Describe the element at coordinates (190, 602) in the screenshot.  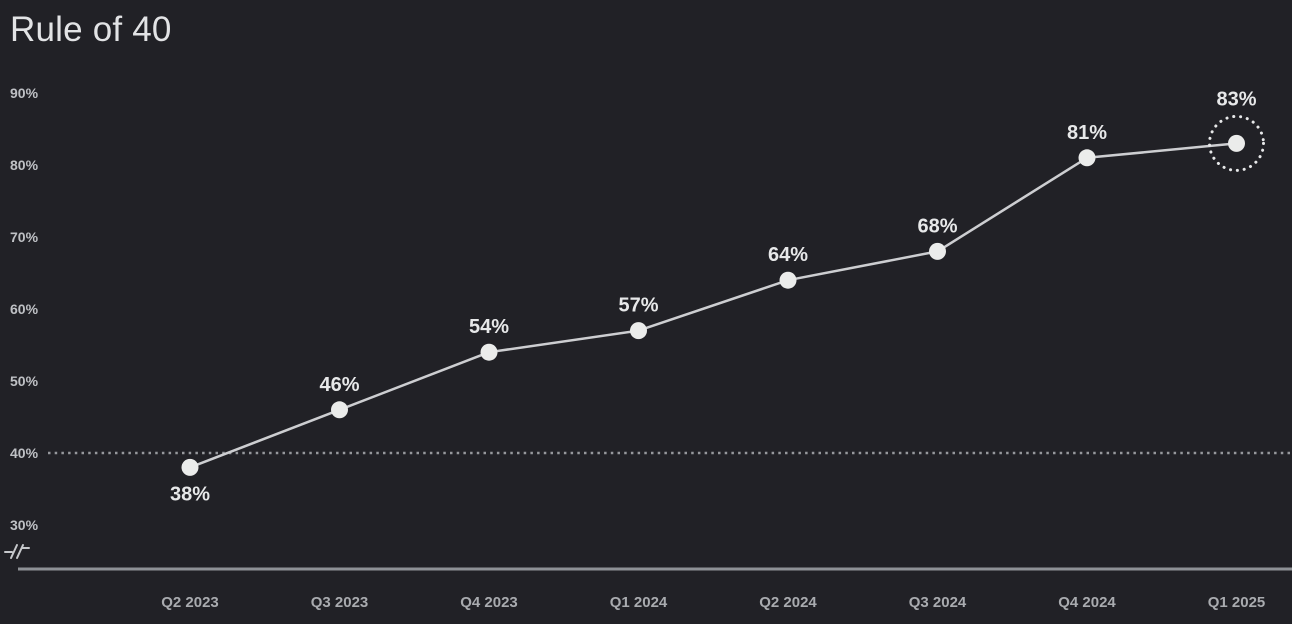
I see `x-axis-label: Q2 2023` at that location.